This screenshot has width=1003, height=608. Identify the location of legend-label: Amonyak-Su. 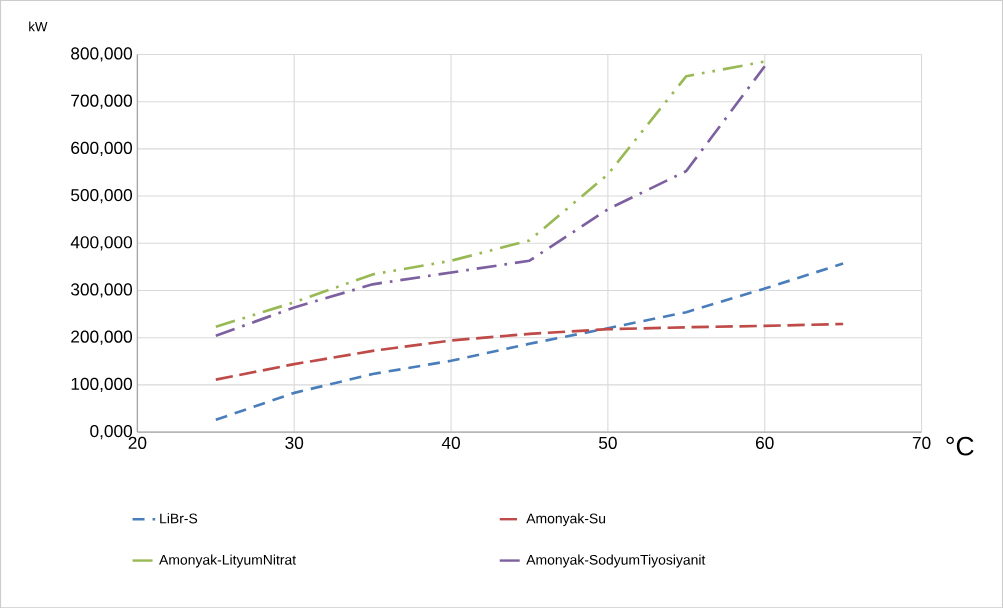
(566, 519).